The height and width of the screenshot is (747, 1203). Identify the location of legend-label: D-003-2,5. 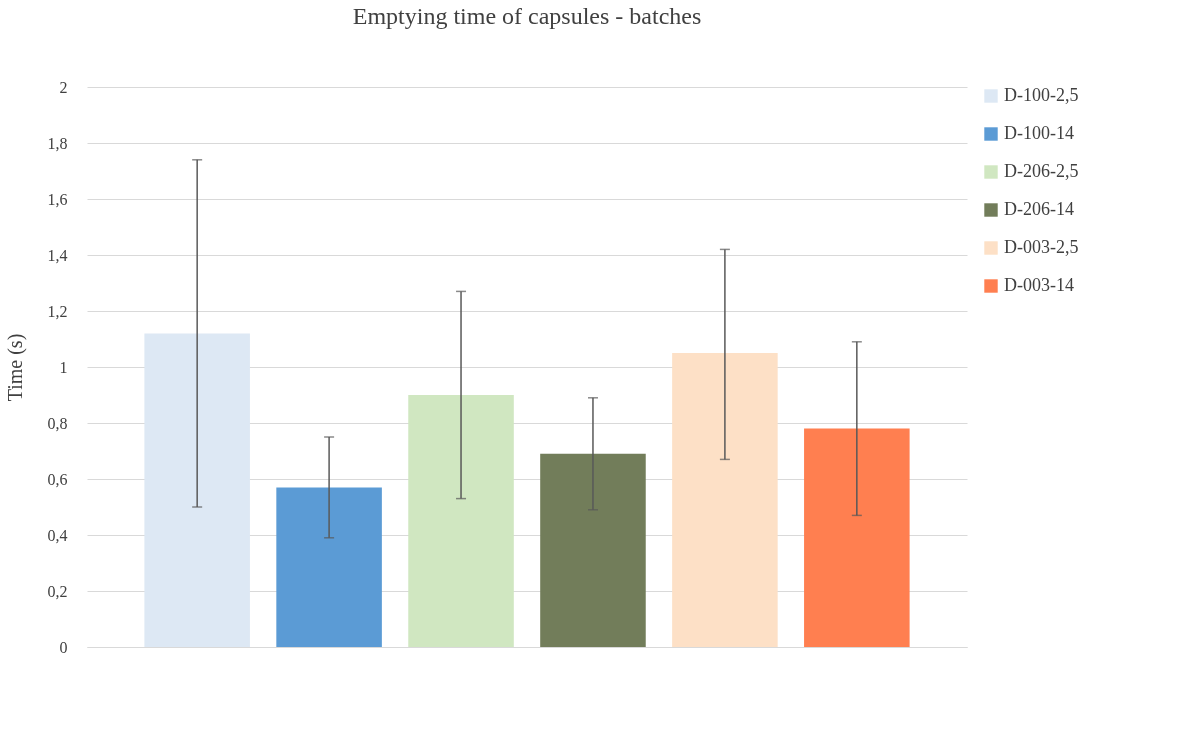
(1041, 247).